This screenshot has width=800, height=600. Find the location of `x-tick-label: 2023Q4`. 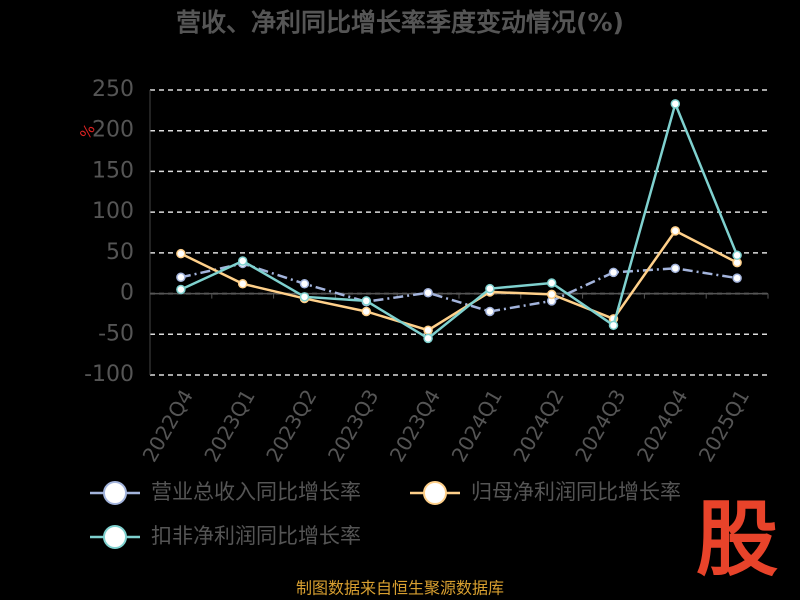

x-tick-label: 2023Q4 is located at coordinates (415, 425).